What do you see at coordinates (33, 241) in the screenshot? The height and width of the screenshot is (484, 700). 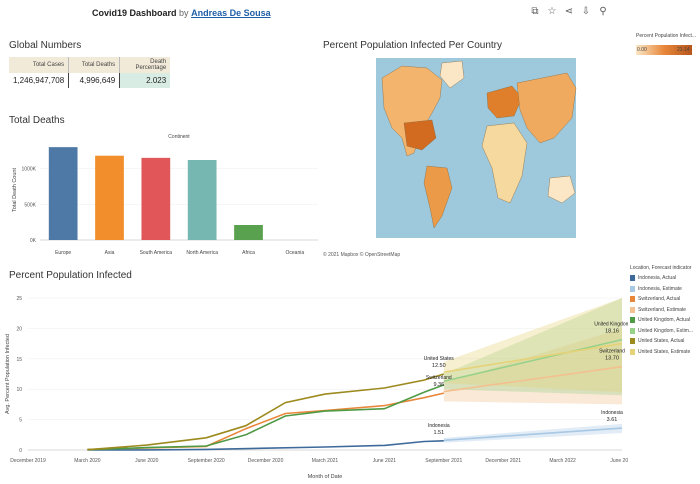 I see `bar-y-tick-label: 0K` at bounding box center [33, 241].